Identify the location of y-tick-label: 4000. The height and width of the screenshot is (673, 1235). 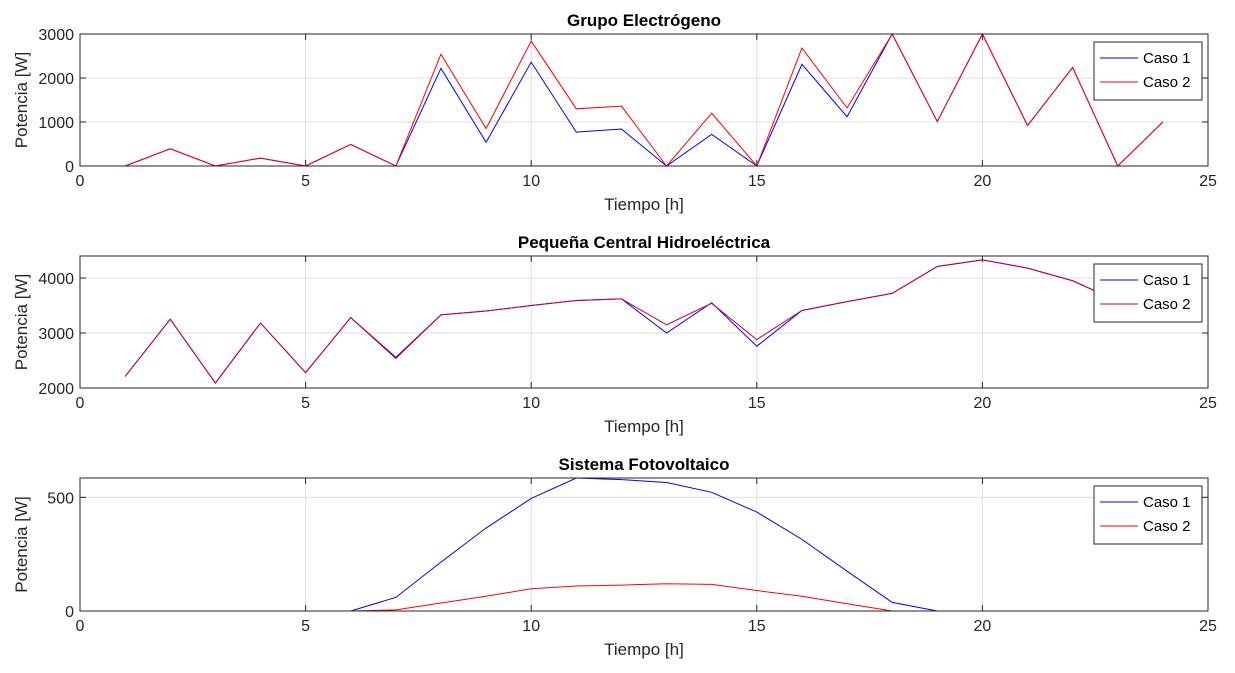
(56, 279).